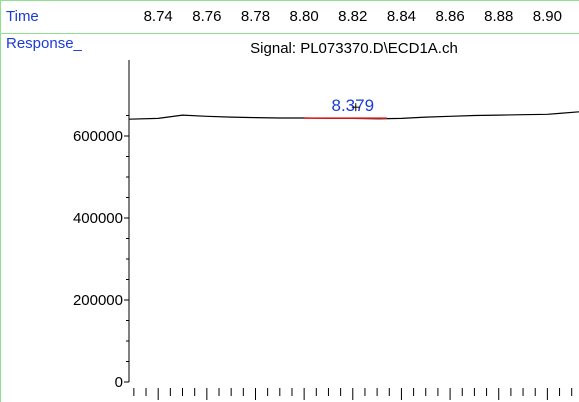 The width and height of the screenshot is (579, 402). Describe the element at coordinates (98, 300) in the screenshot. I see `y-tick-label: 200000` at that location.